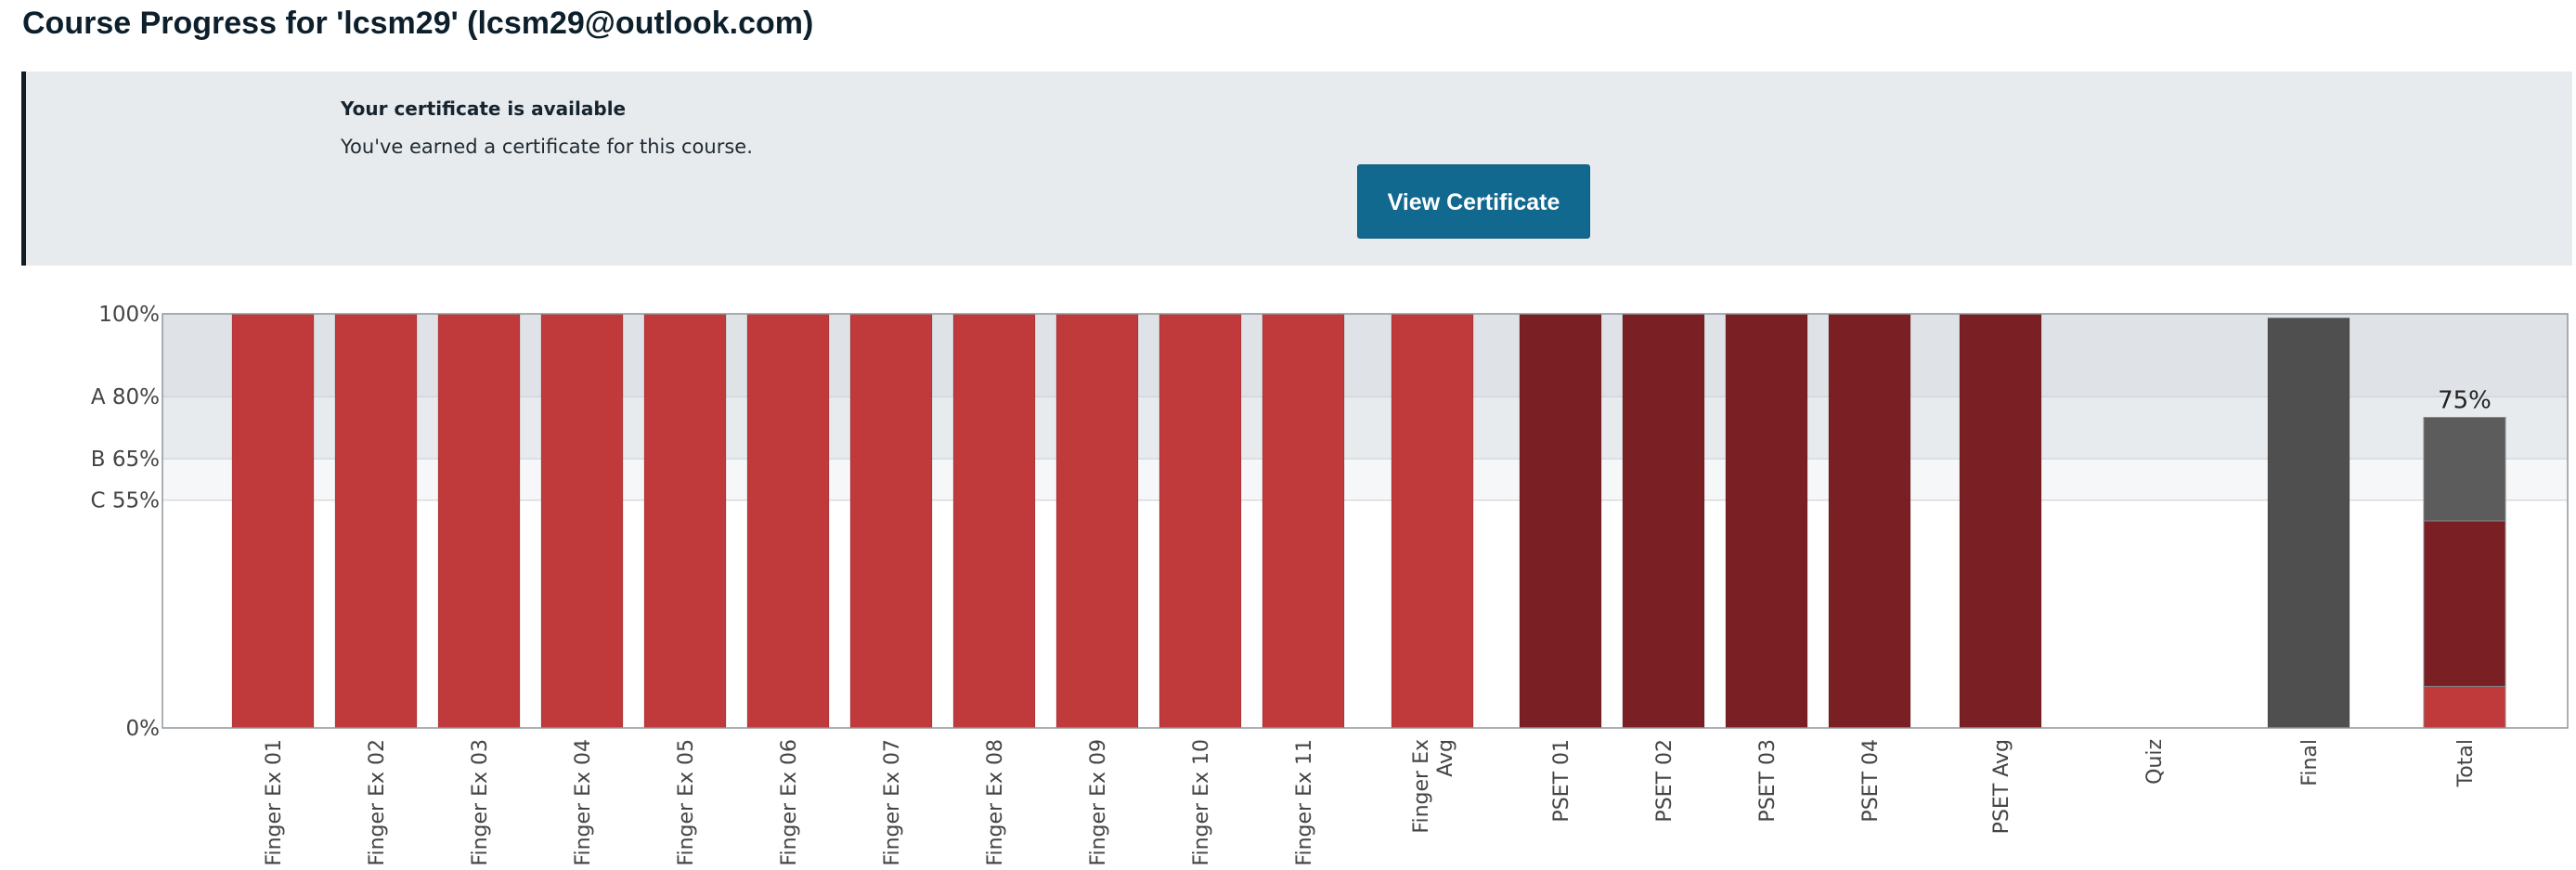 The width and height of the screenshot is (2576, 870). I want to click on bar-finger-ex-avg, so click(1432, 521).